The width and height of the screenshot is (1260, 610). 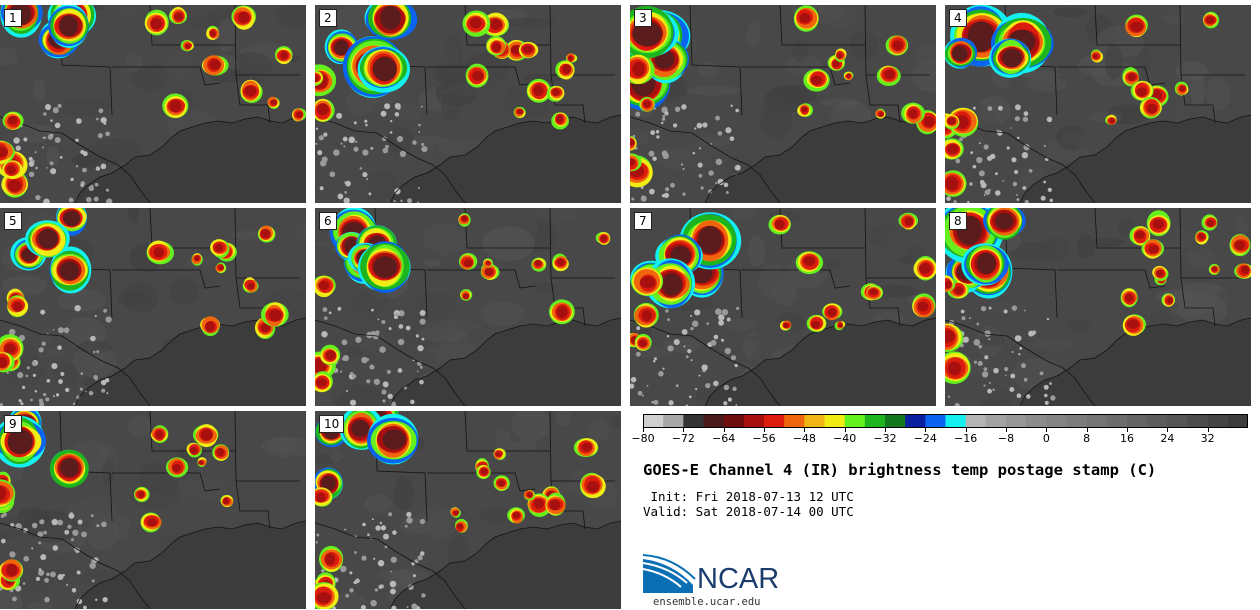 What do you see at coordinates (468, 104) in the screenshot?
I see `forecast-panel-2: 2` at bounding box center [468, 104].